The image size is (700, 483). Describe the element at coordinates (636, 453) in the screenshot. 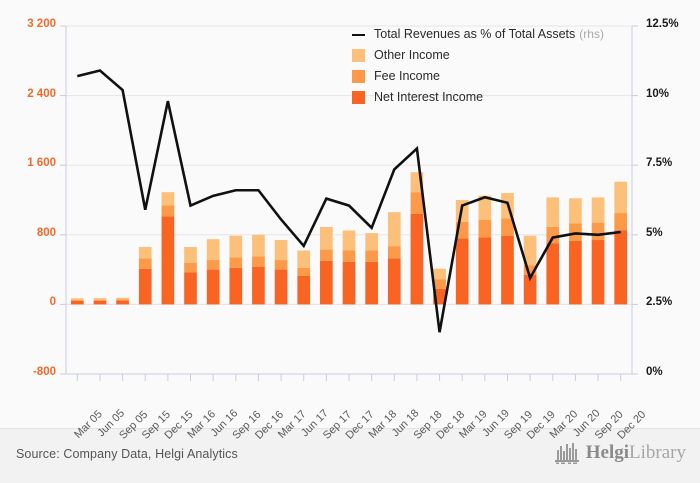

I see `brand-text: HelgiLibrary` at that location.